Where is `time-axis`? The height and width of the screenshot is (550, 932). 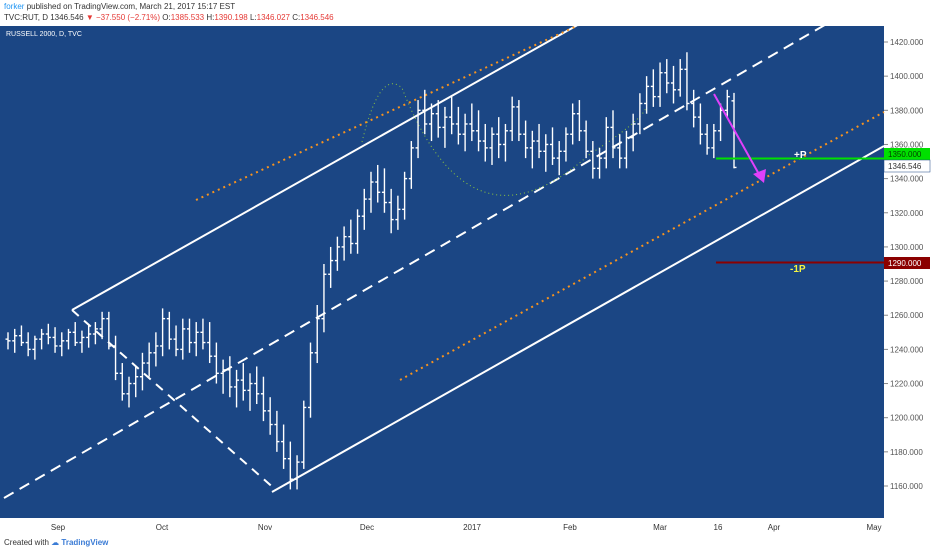
time-axis is located at coordinates (466, 527).